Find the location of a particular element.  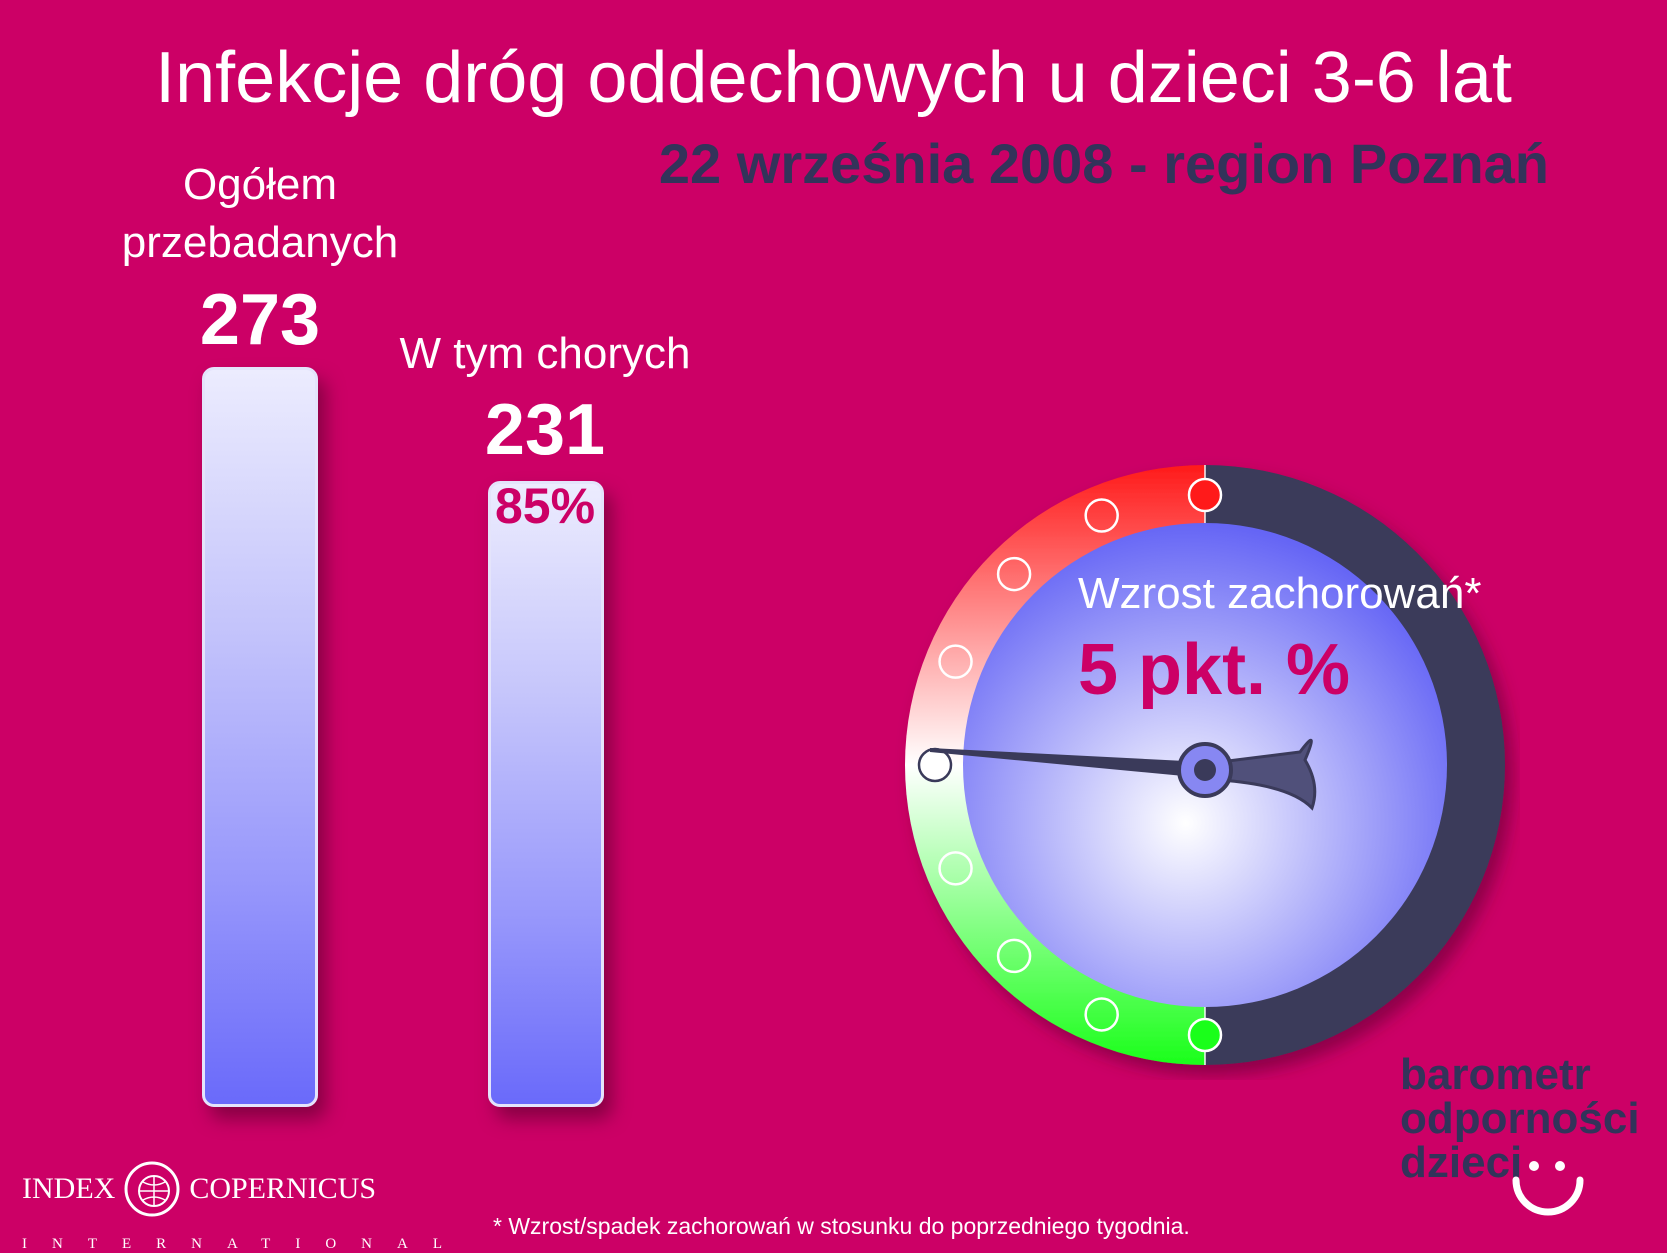

brand-line3: dzieci is located at coordinates (1461, 1162).